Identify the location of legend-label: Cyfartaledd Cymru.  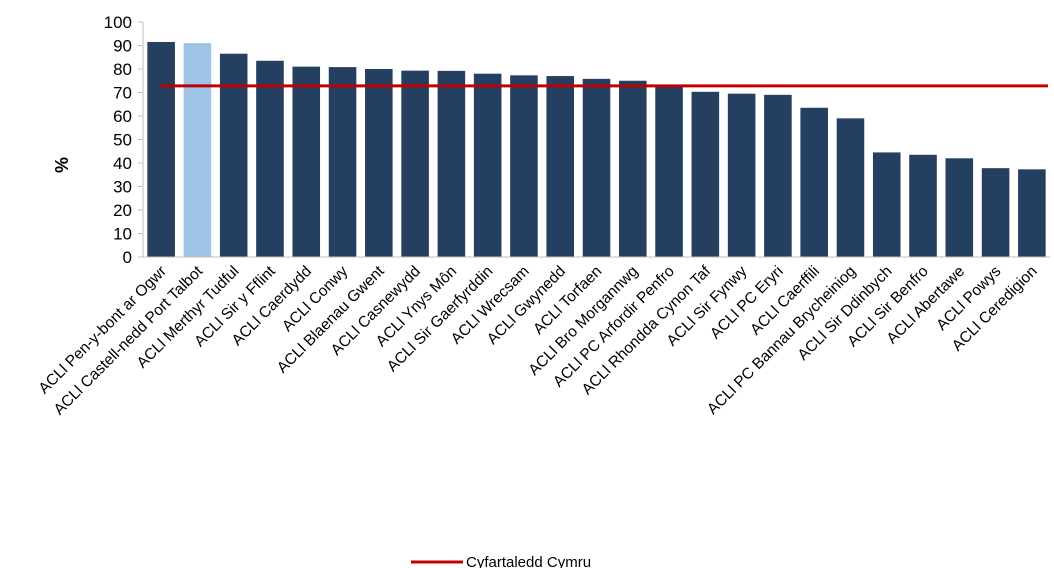
(528, 561).